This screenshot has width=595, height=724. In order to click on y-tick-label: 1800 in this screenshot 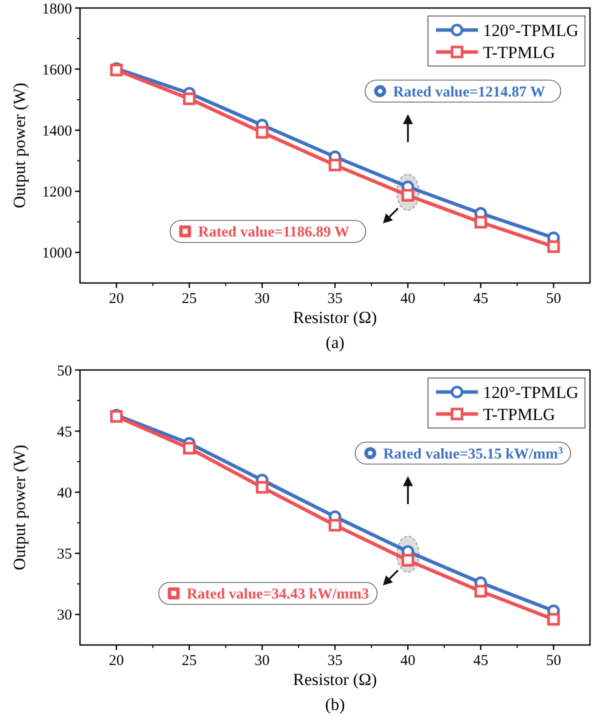, I will do `click(57, 9)`.